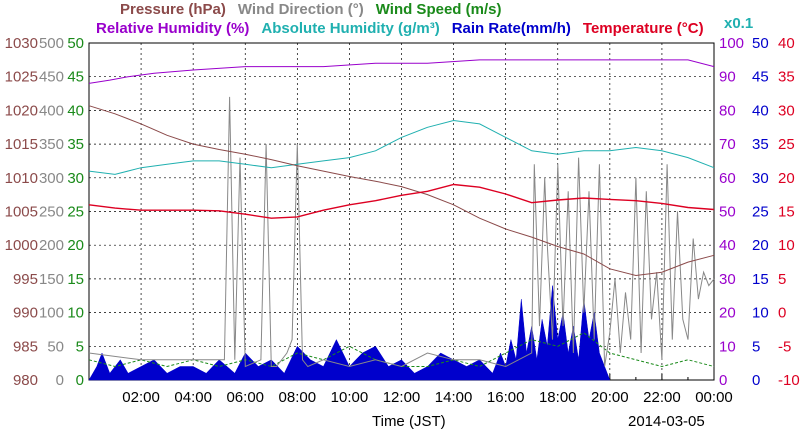  What do you see at coordinates (786, 144) in the screenshot?
I see `right-tick-label: 25` at bounding box center [786, 144].